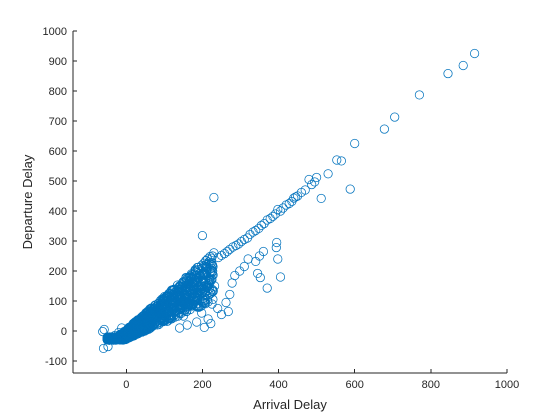 The image size is (560, 420). Describe the element at coordinates (58, 302) in the screenshot. I see `y-tick-label: 100` at that location.